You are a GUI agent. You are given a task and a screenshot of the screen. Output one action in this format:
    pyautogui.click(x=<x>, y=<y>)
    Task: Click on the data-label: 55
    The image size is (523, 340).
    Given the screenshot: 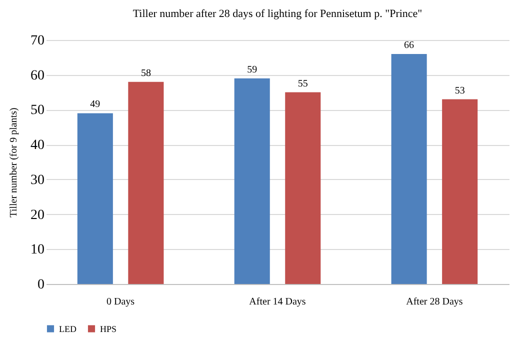 What is the action you would take?
    pyautogui.click(x=303, y=84)
    